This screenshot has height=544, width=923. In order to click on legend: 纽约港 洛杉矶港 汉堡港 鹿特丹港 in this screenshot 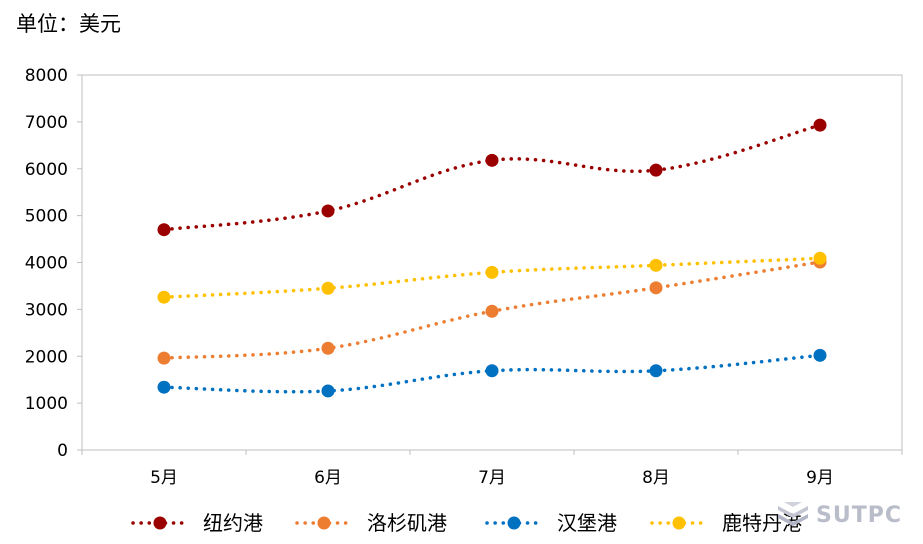, I will do `click(466, 523)`.